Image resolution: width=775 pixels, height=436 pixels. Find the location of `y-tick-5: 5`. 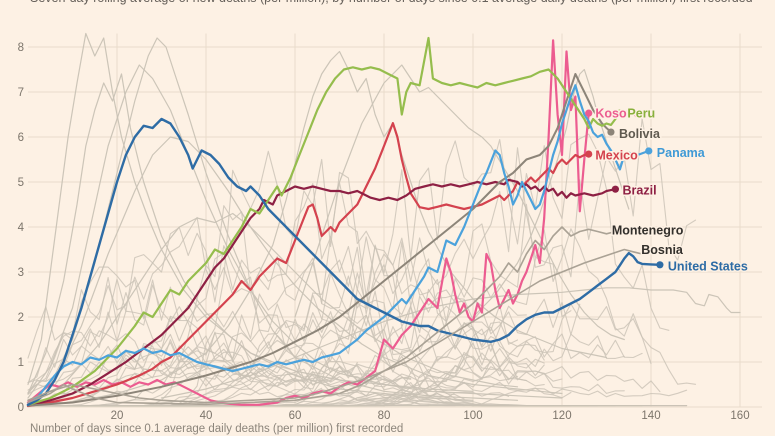

y-tick-5: 5 is located at coordinates (21, 183).